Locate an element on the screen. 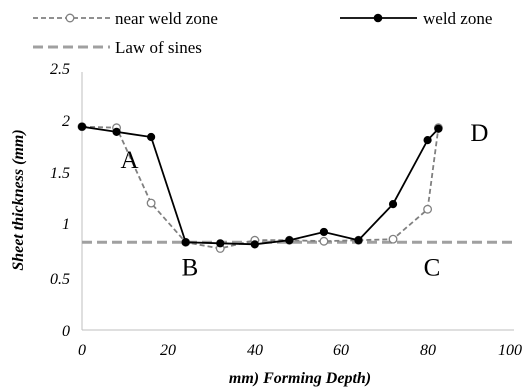 The height and width of the screenshot is (389, 531). point-annotation-a: A is located at coordinates (129, 160).